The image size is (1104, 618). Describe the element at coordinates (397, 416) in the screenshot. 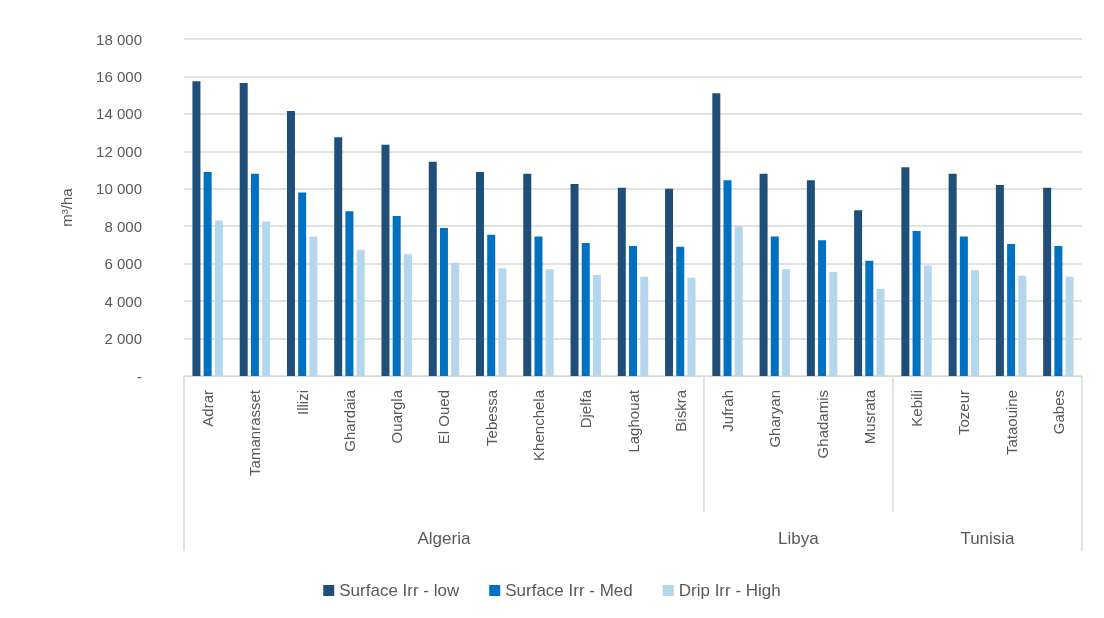

I see `x-tick-label: Ouargla` at that location.